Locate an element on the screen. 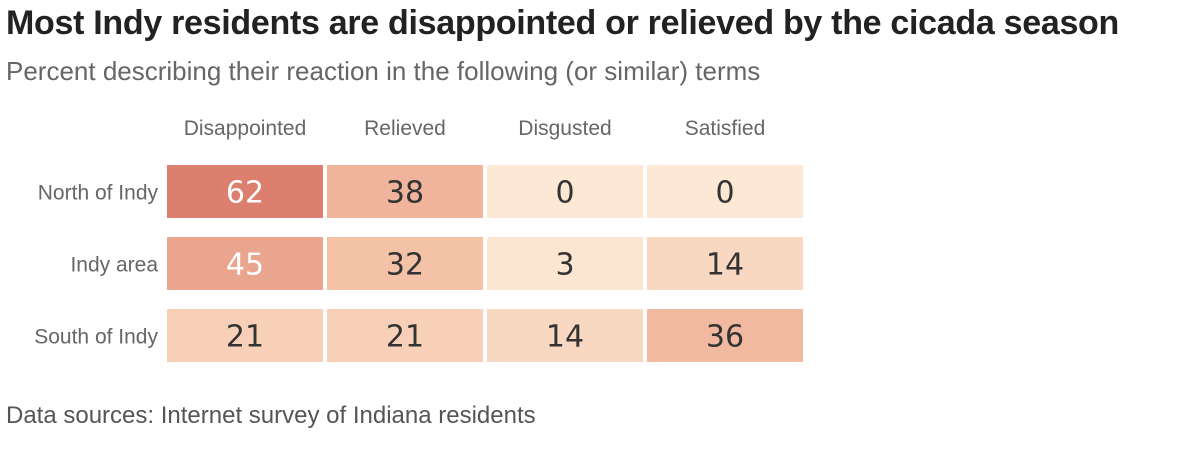  cell-value-south-of-indy-disappointed: 21 is located at coordinates (245, 337).